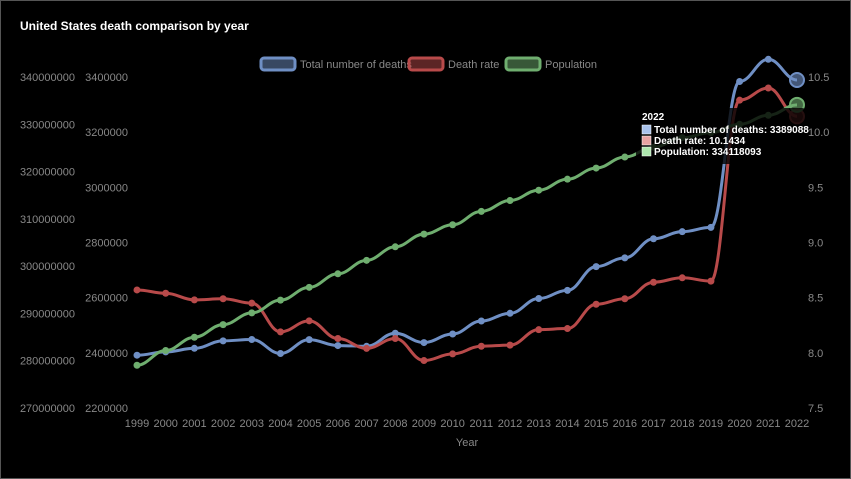  I want to click on x-tick-label: 2003, so click(252, 424).